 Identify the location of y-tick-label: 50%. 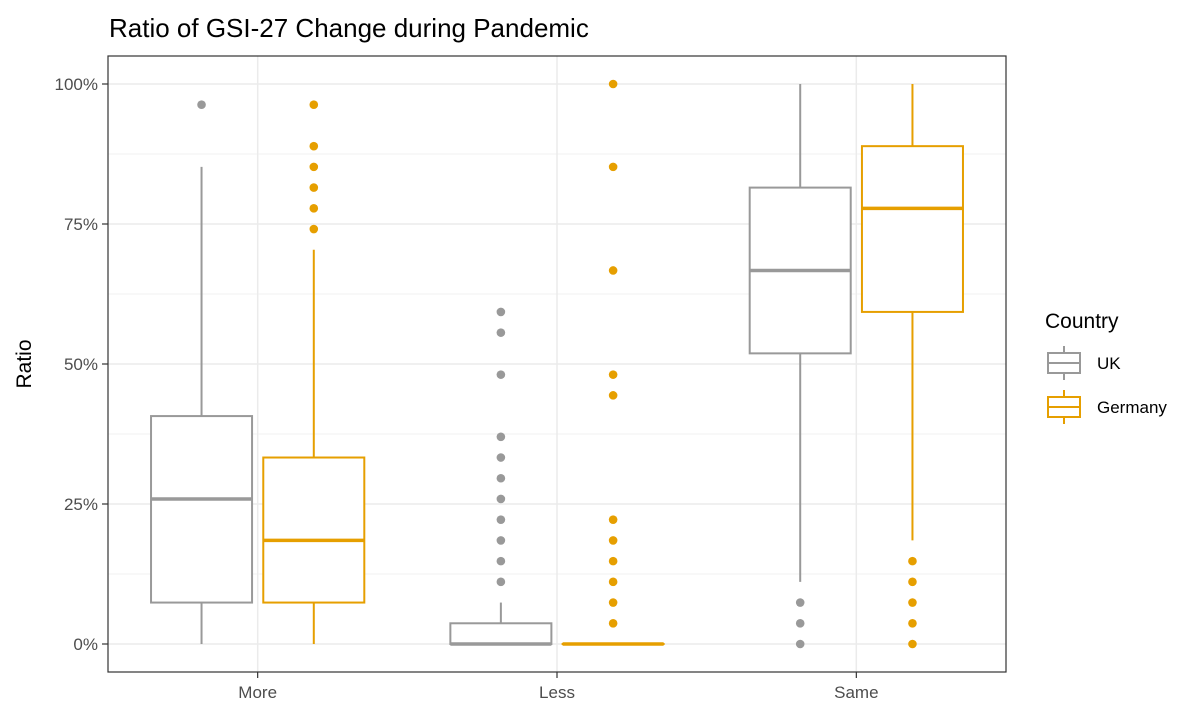
(81, 364).